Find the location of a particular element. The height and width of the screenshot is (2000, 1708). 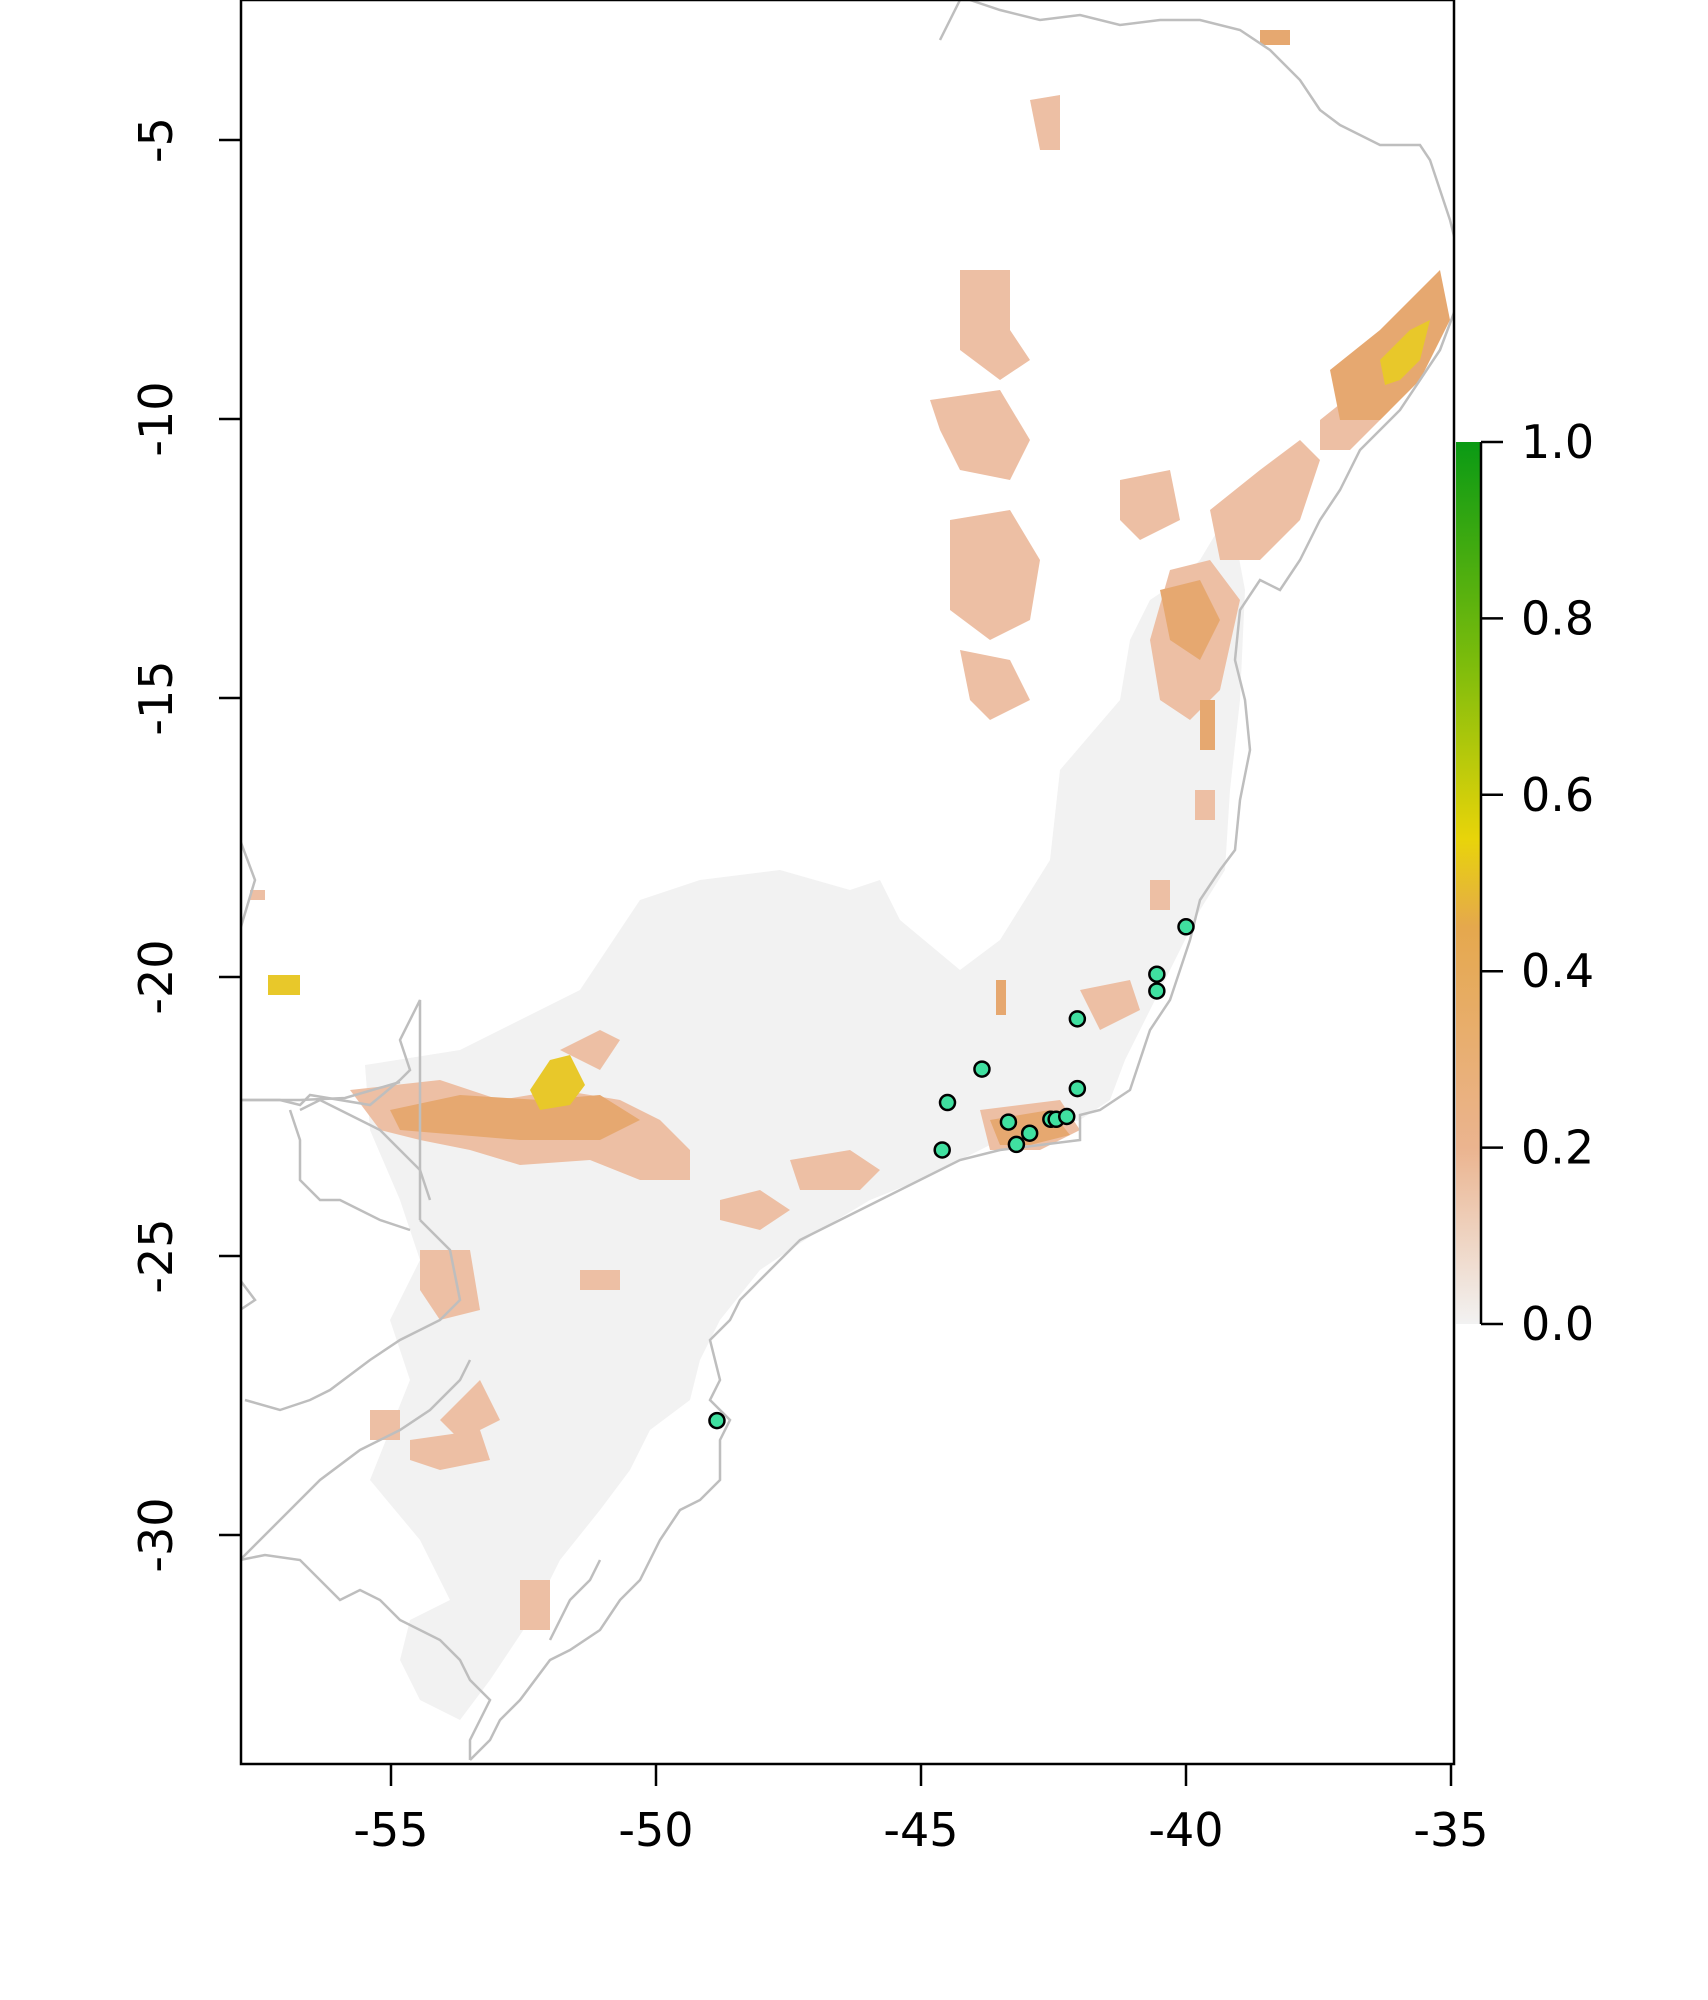

x-axis: -55 -50 -45 -40 -35 is located at coordinates (921, 1810).